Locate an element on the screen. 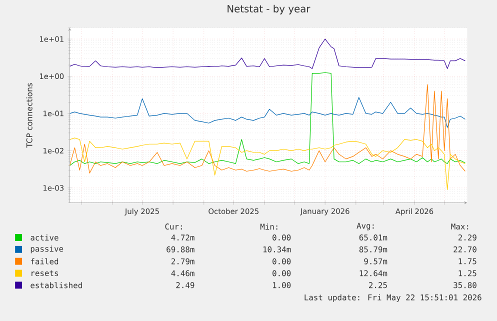  chart-title: Netstat - by year is located at coordinates (269, 9).